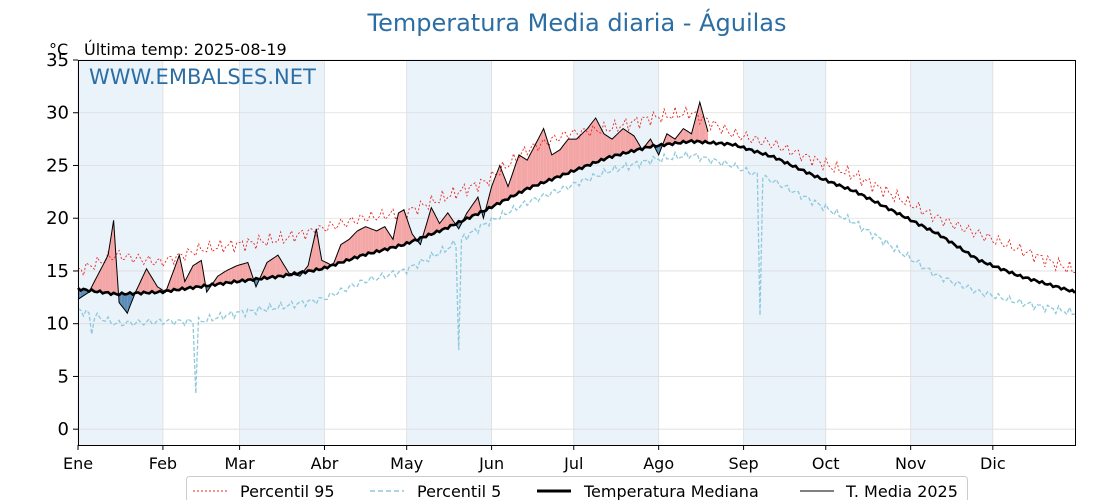  I want to click on y-tick-label: 35, so click(57, 60).